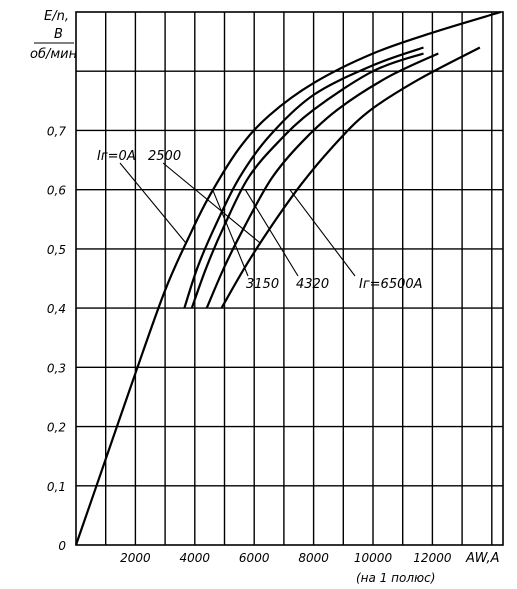  I want to click on y-tick-label: 0,2, so click(56, 428).